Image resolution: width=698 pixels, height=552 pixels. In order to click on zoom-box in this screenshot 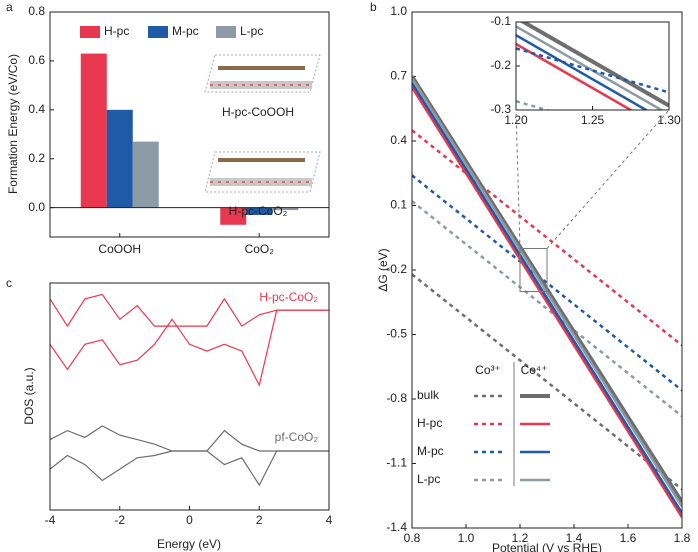, I will do `click(533, 270)`.